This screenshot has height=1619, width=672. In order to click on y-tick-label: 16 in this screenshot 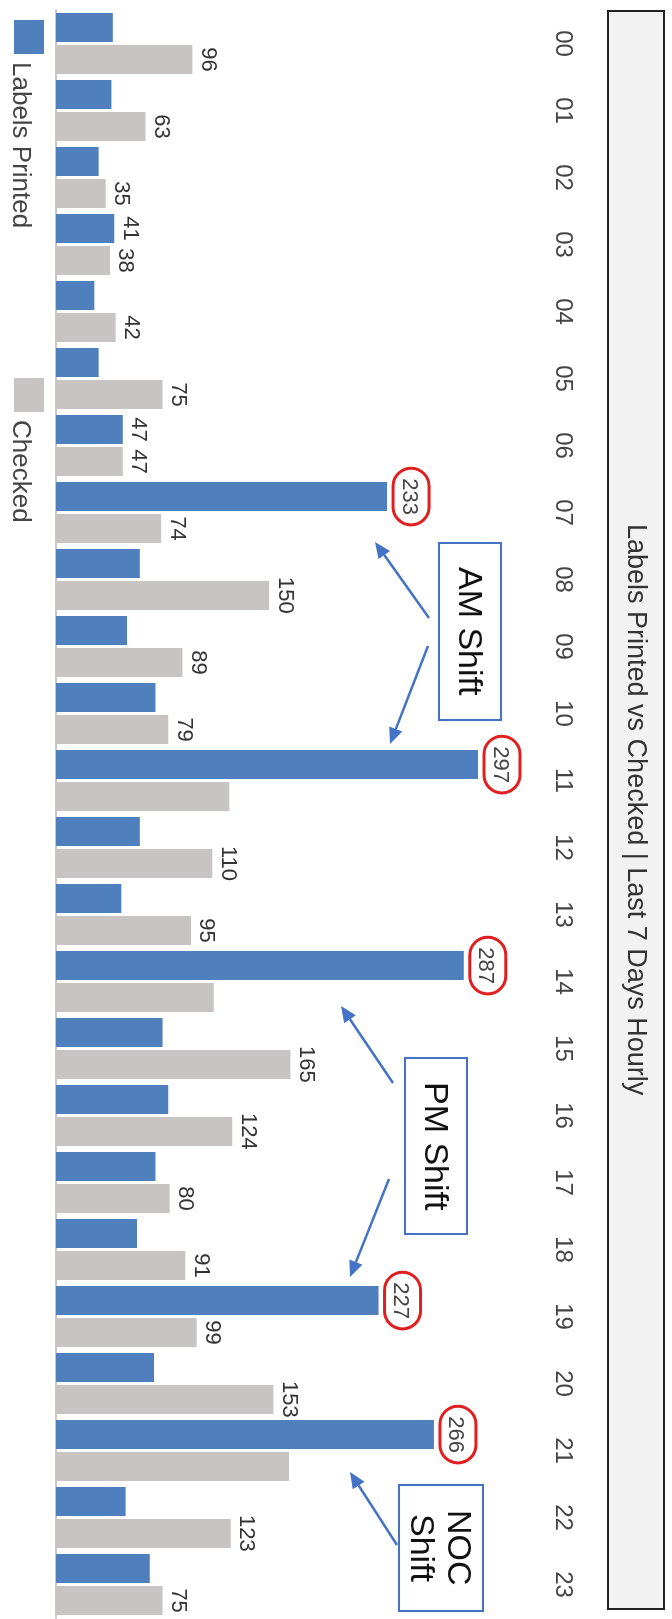, I will do `click(564, 1115)`.